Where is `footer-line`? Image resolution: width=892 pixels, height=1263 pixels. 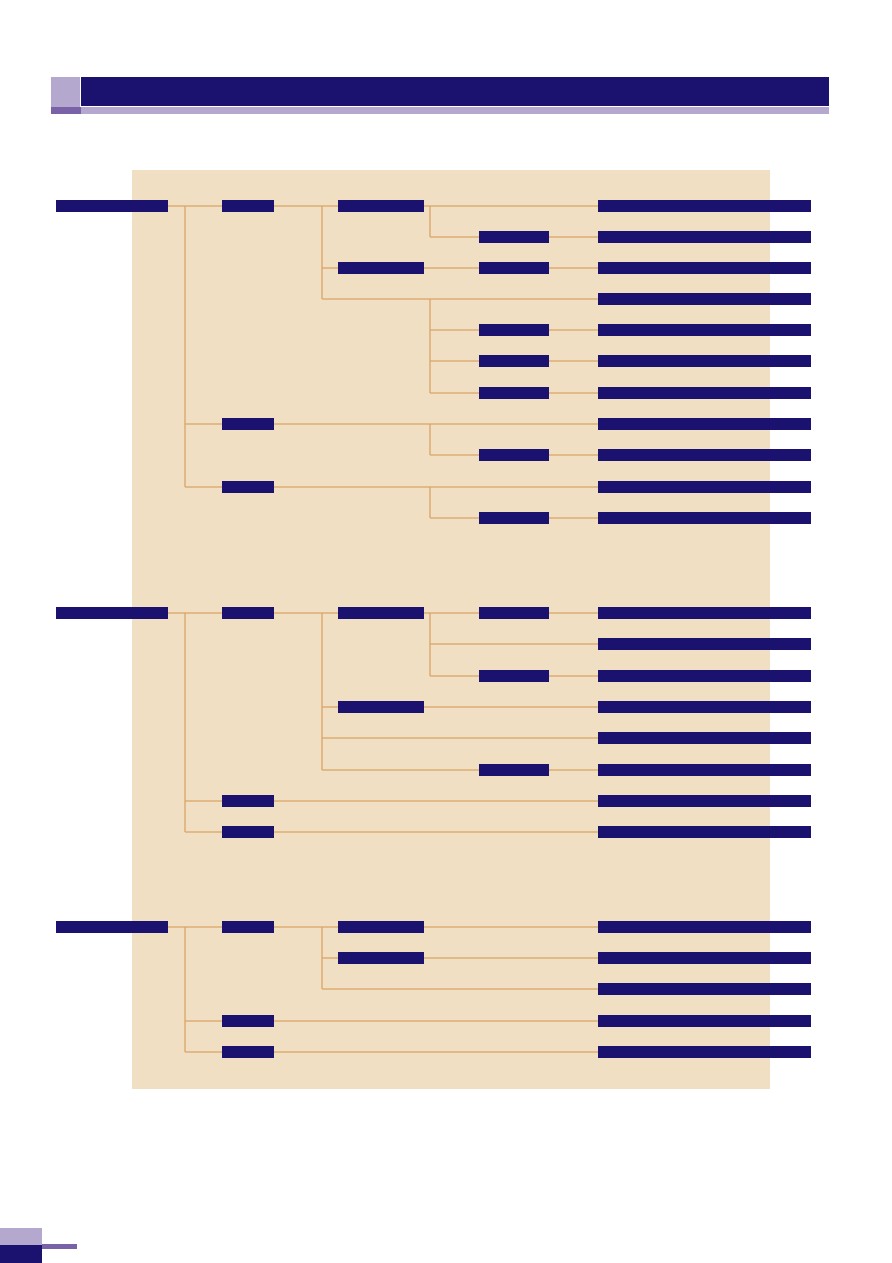
footer-line is located at coordinates (59, 1246).